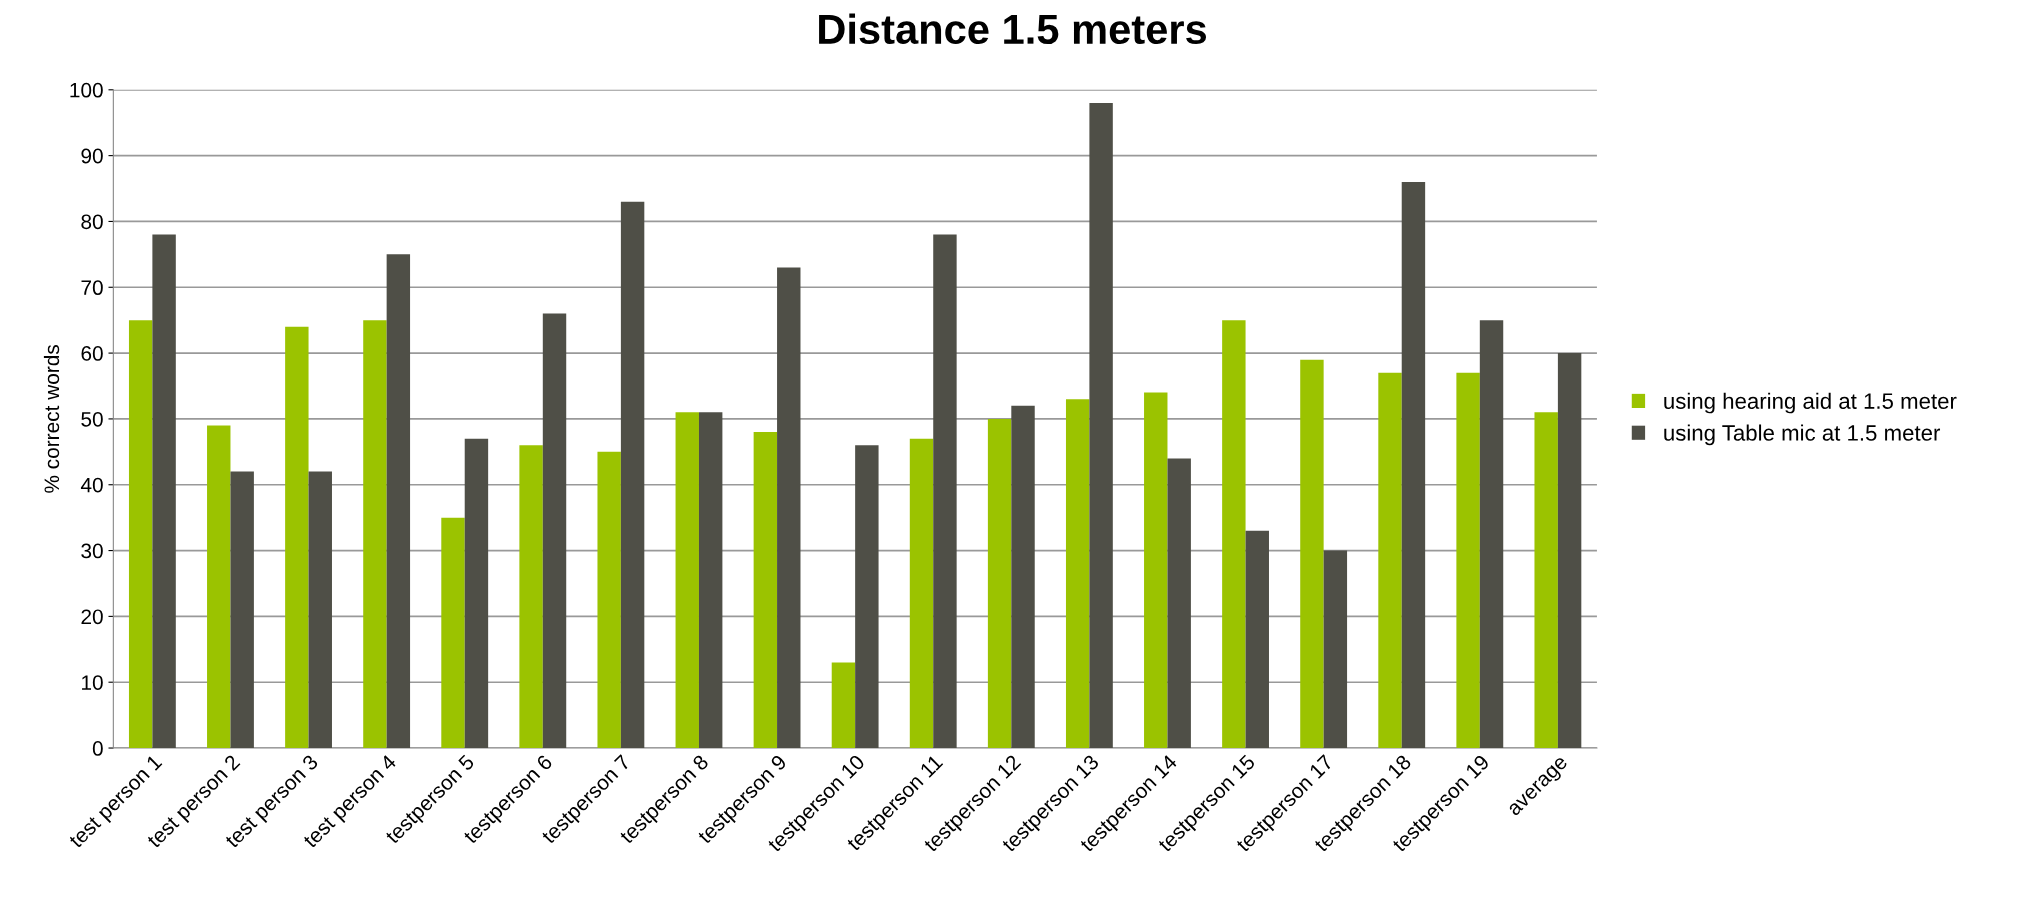 This screenshot has width=2024, height=898. What do you see at coordinates (92, 156) in the screenshot?
I see `y-tick-label: 90` at bounding box center [92, 156].